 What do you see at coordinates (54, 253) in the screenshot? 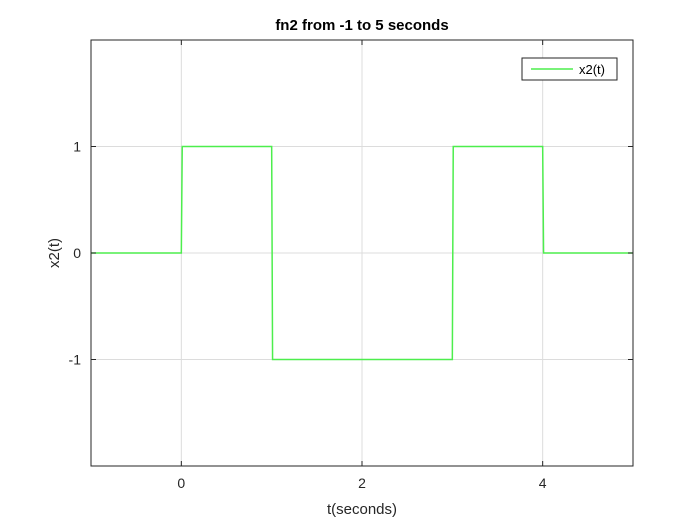
I see `y-axis-label: x2(t)` at bounding box center [54, 253].